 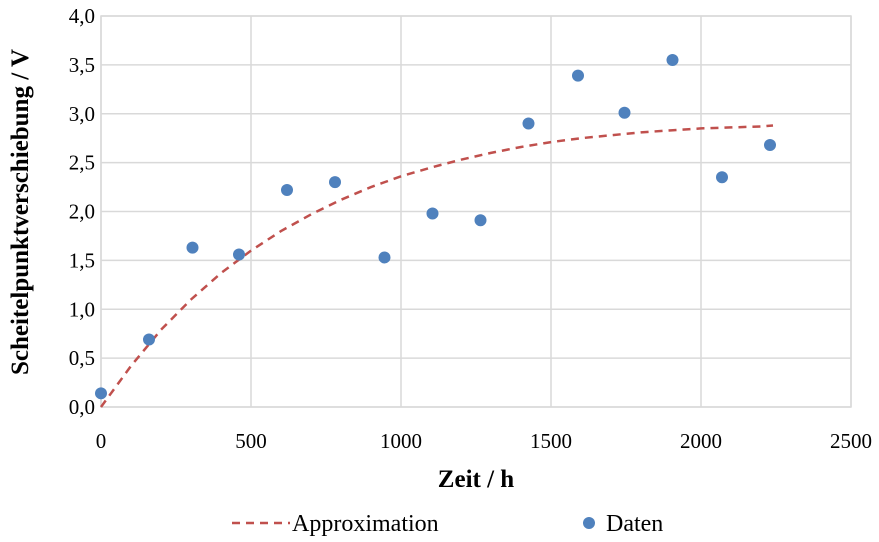 I want to click on legend-daten-swatch, so click(x=589, y=523).